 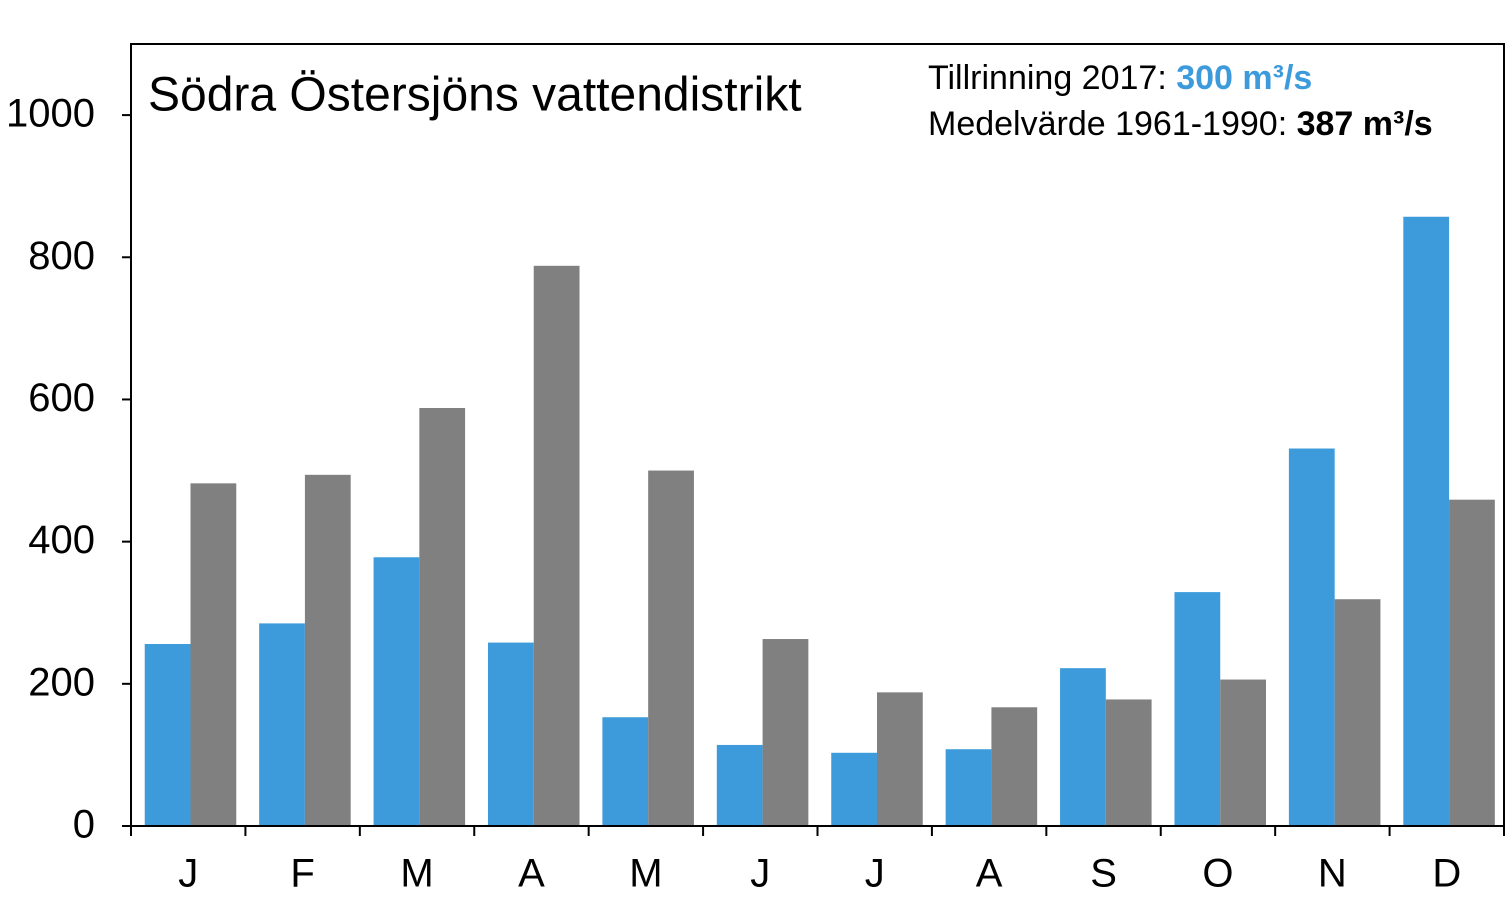 What do you see at coordinates (61, 256) in the screenshot?
I see `y-tick-label: 800` at bounding box center [61, 256].